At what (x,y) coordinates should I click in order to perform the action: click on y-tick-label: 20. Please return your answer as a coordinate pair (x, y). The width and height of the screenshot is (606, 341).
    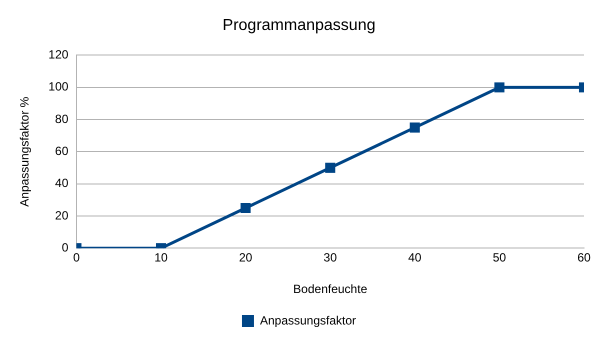
    Looking at the image, I should click on (62, 215).